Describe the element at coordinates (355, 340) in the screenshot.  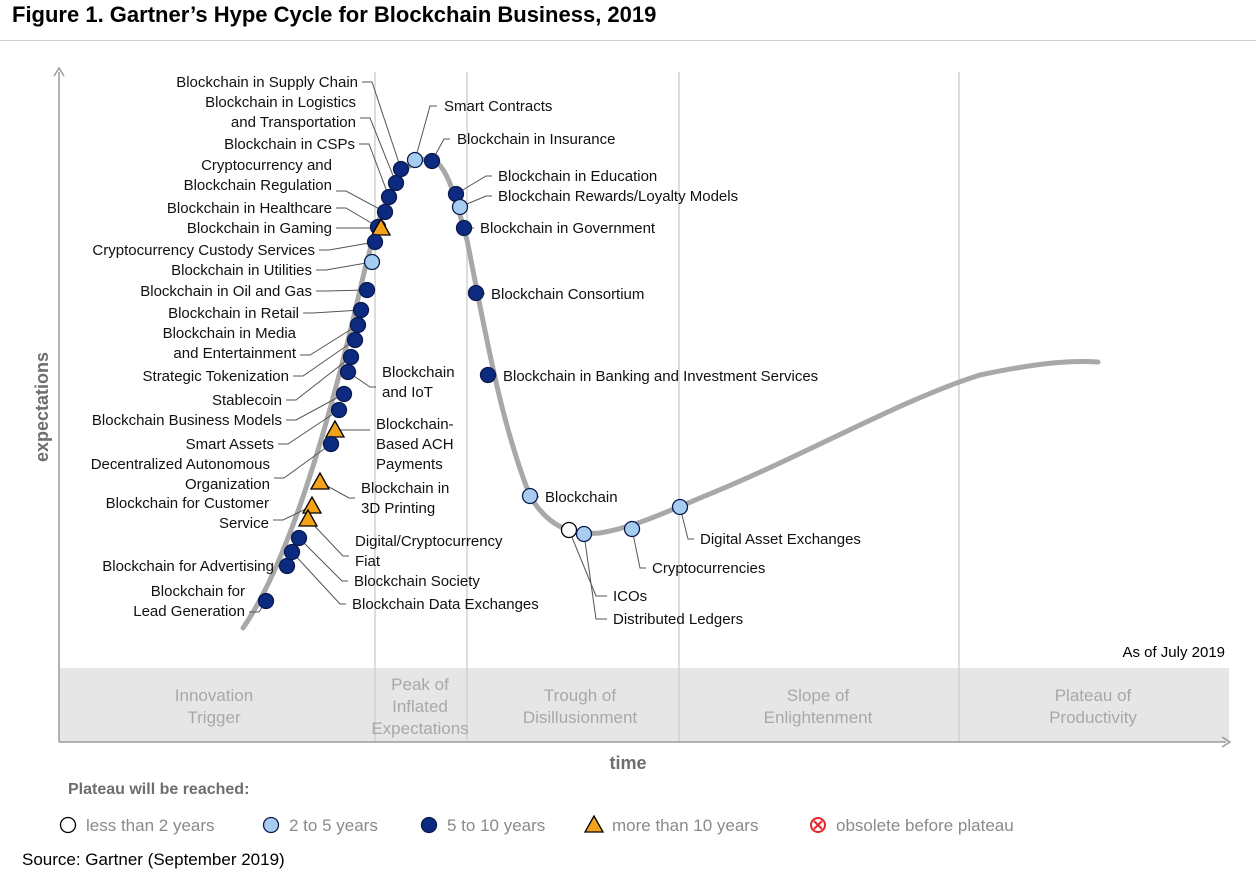
I see `marker-strategic-tokenization` at that location.